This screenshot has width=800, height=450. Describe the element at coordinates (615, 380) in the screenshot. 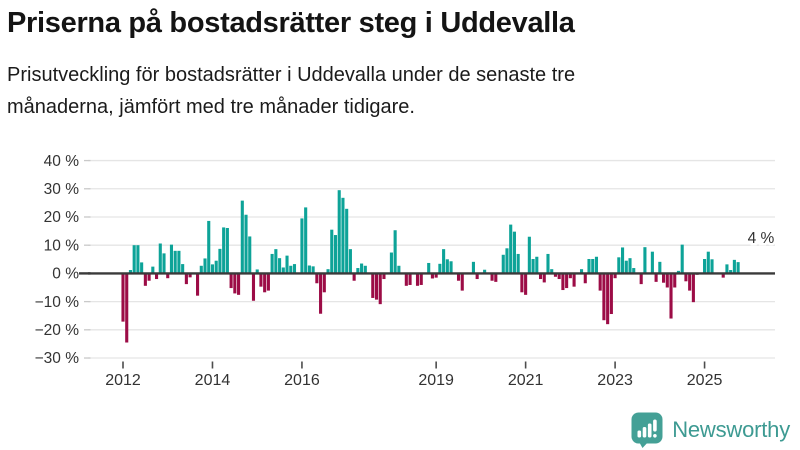

I see `x-tick-label: 2023` at that location.